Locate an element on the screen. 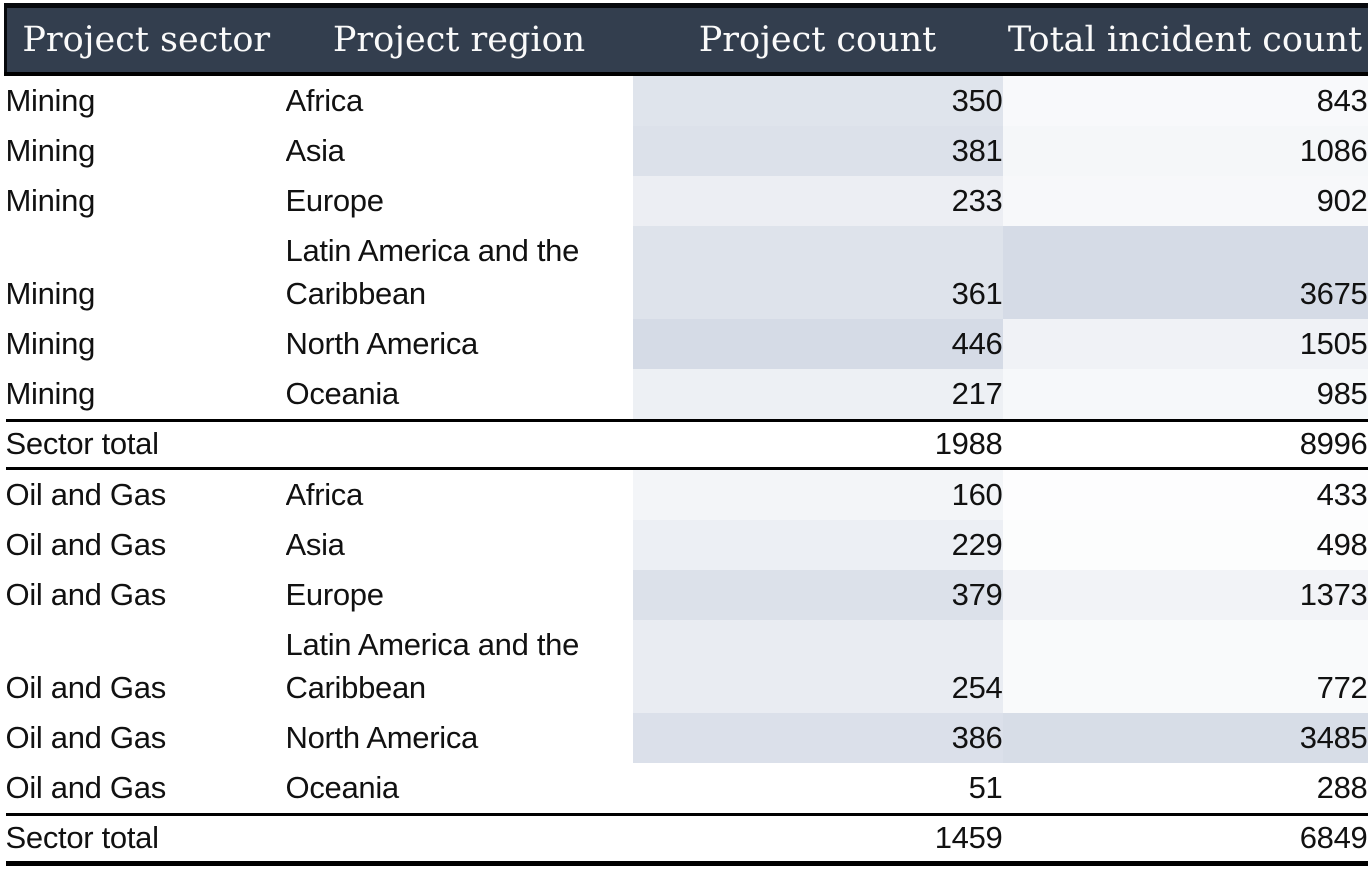 The height and width of the screenshot is (873, 1368). table-row: Oil and Gas North America 386 3485 is located at coordinates (687, 738).